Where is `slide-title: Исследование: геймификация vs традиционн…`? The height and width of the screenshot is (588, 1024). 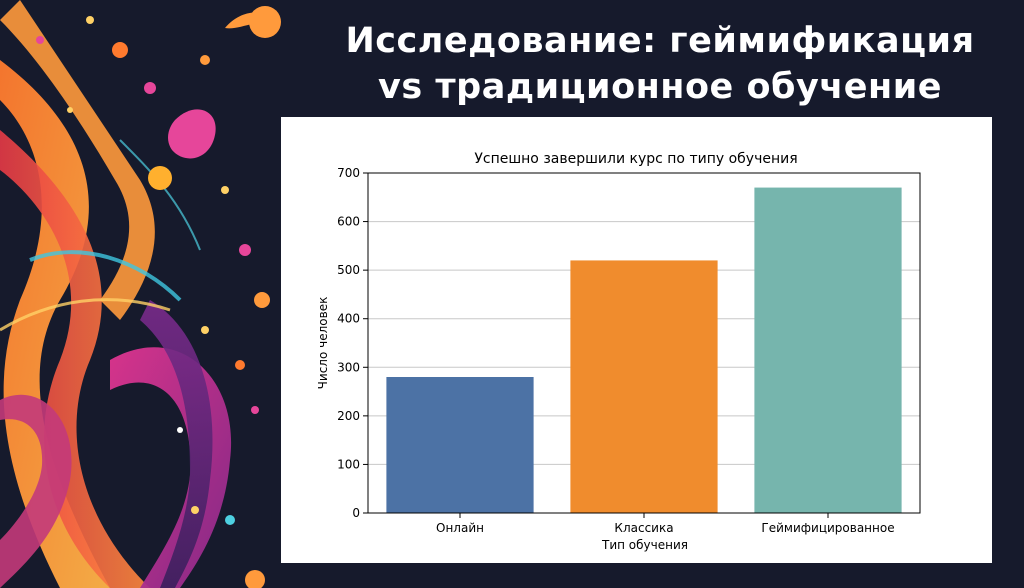
slide-title: Исследование: геймификация vs традиционн… is located at coordinates (632, 64).